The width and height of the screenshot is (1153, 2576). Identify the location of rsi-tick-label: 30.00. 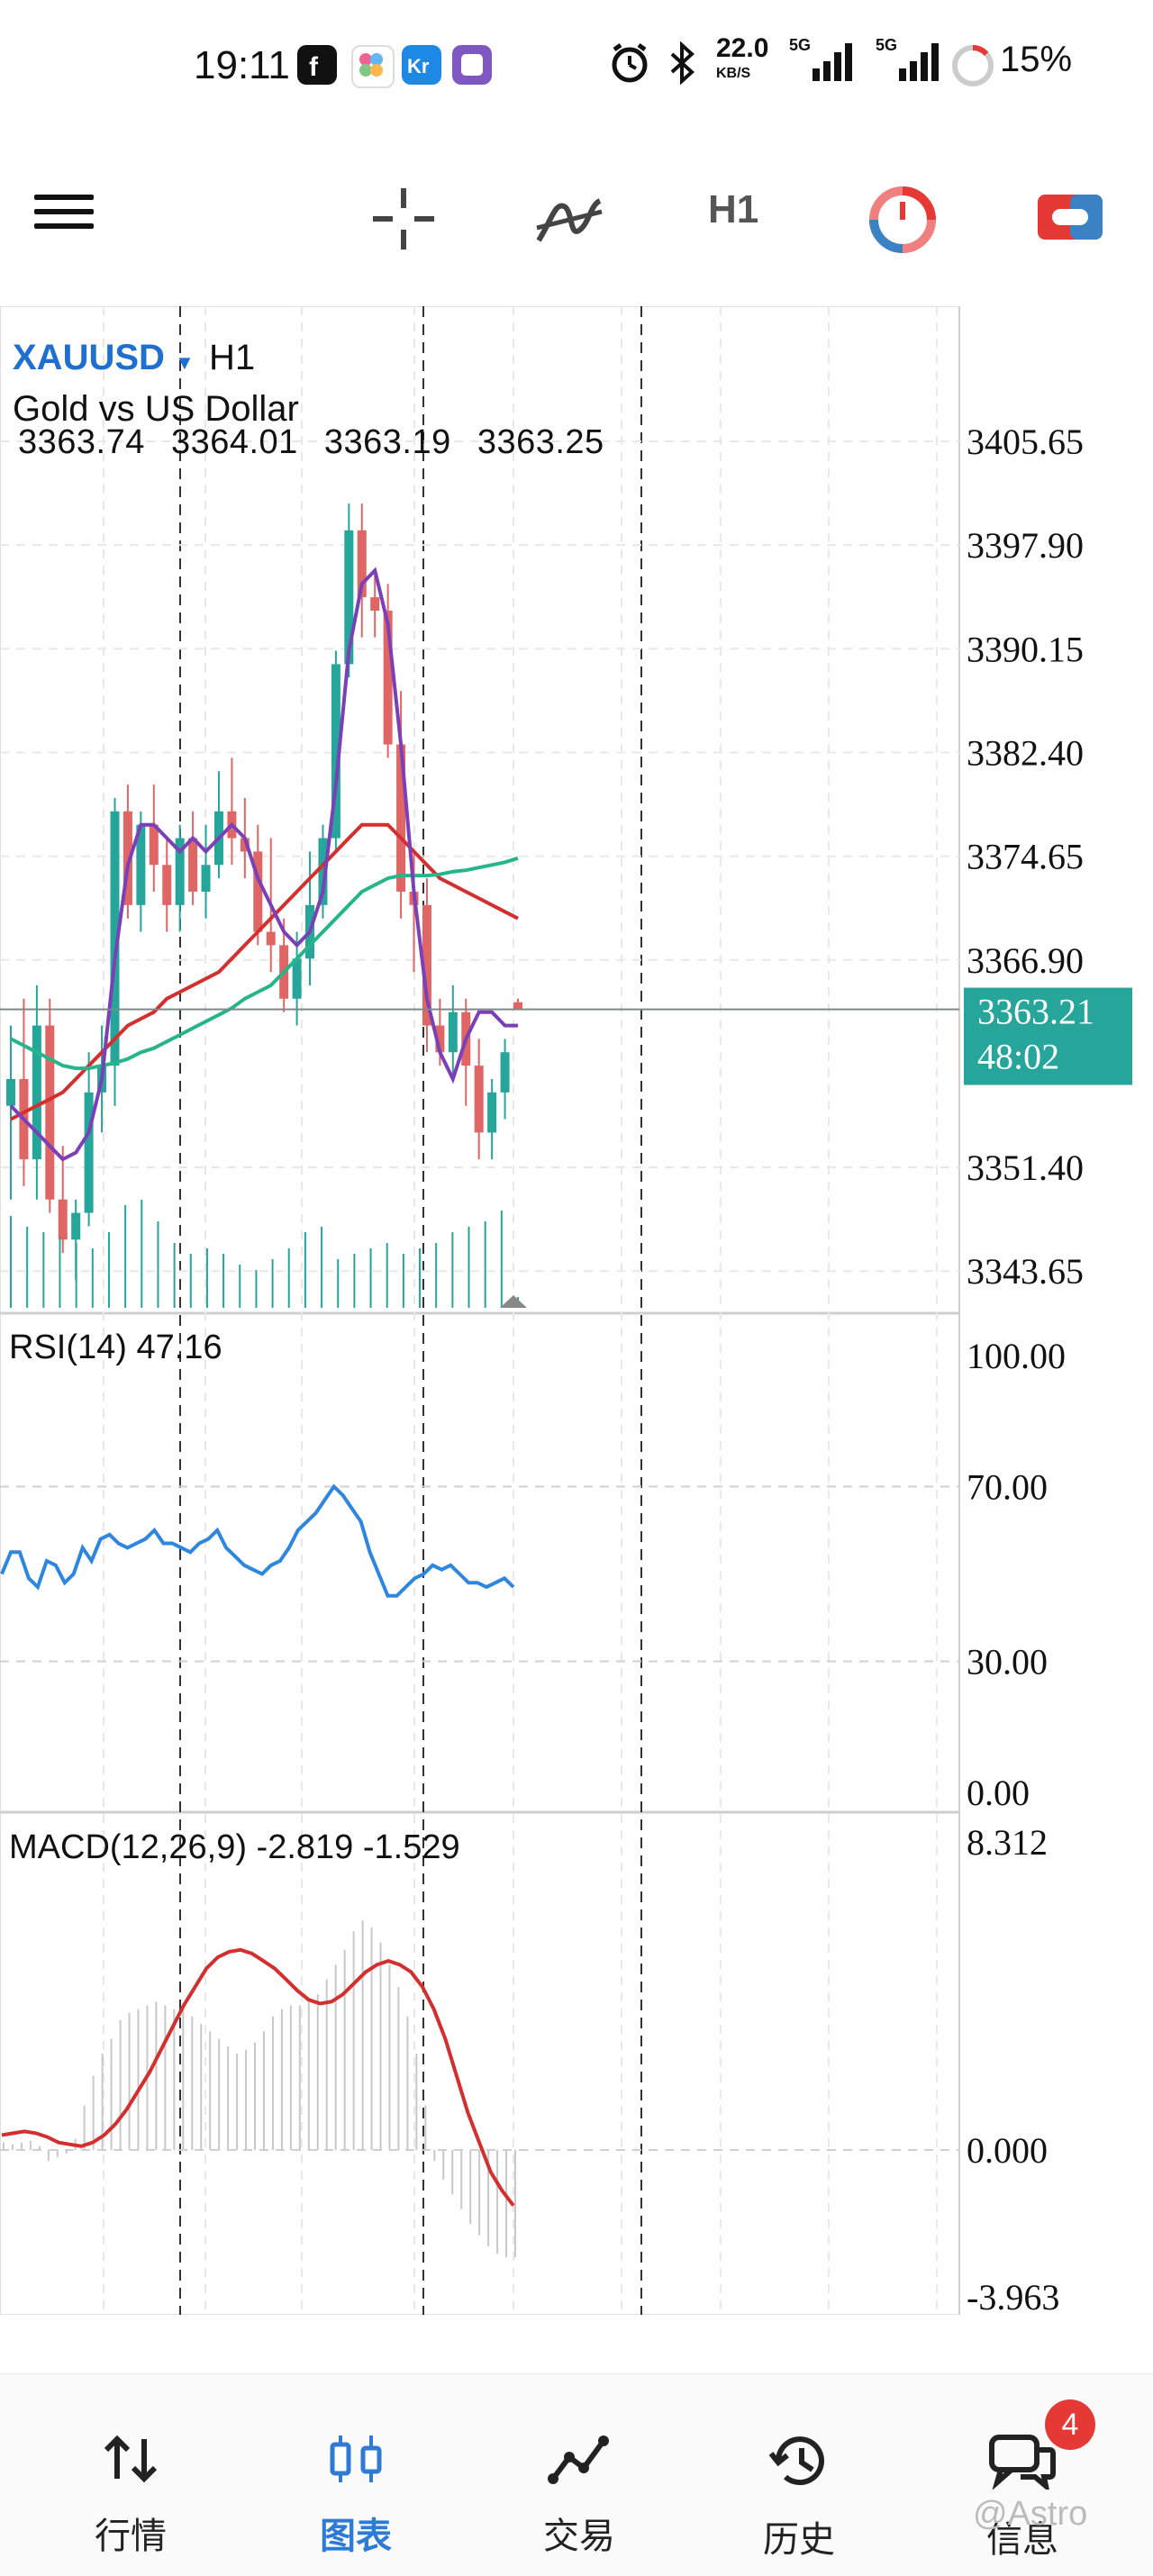
(1007, 1663).